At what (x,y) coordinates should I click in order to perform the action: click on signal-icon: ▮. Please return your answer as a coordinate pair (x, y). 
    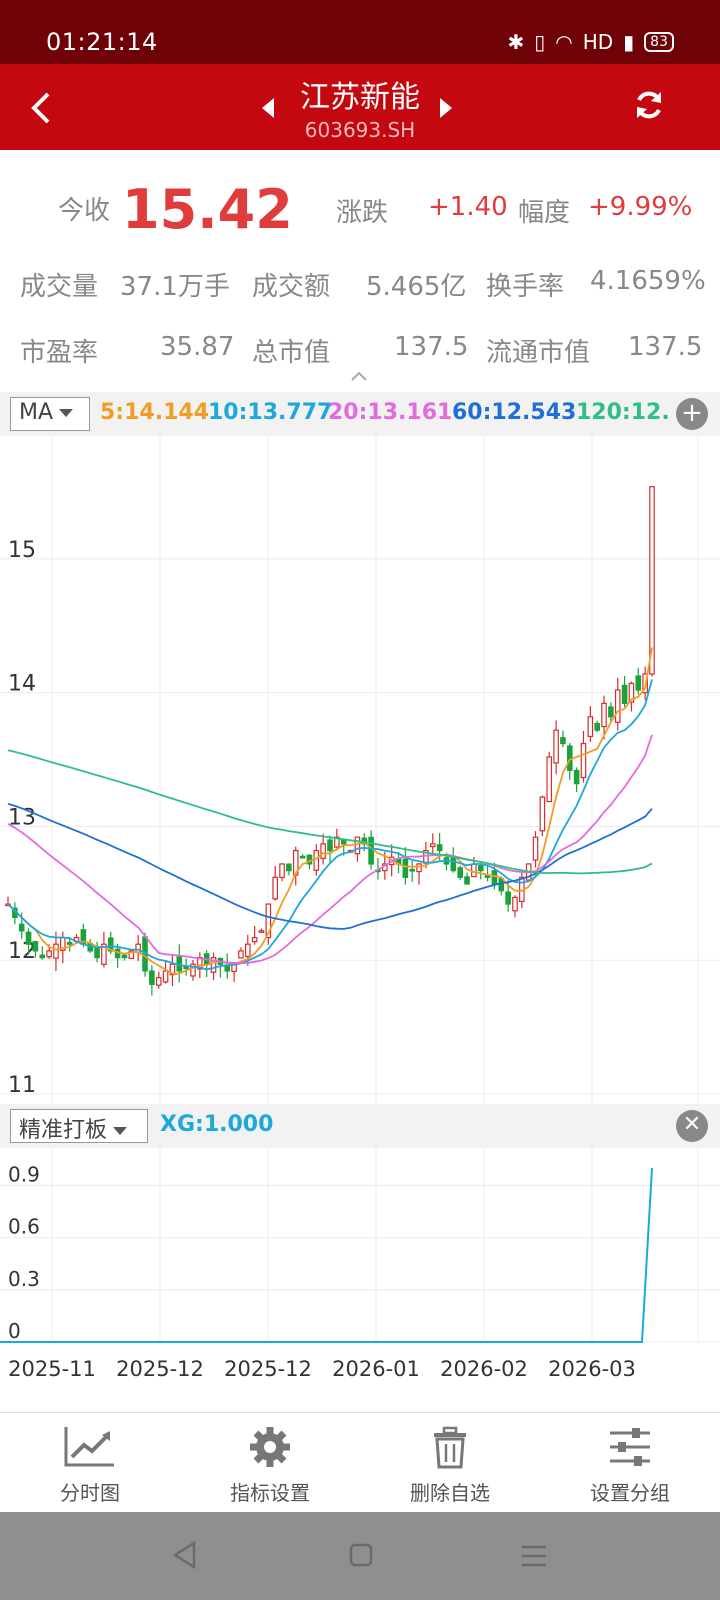
    Looking at the image, I should click on (629, 42).